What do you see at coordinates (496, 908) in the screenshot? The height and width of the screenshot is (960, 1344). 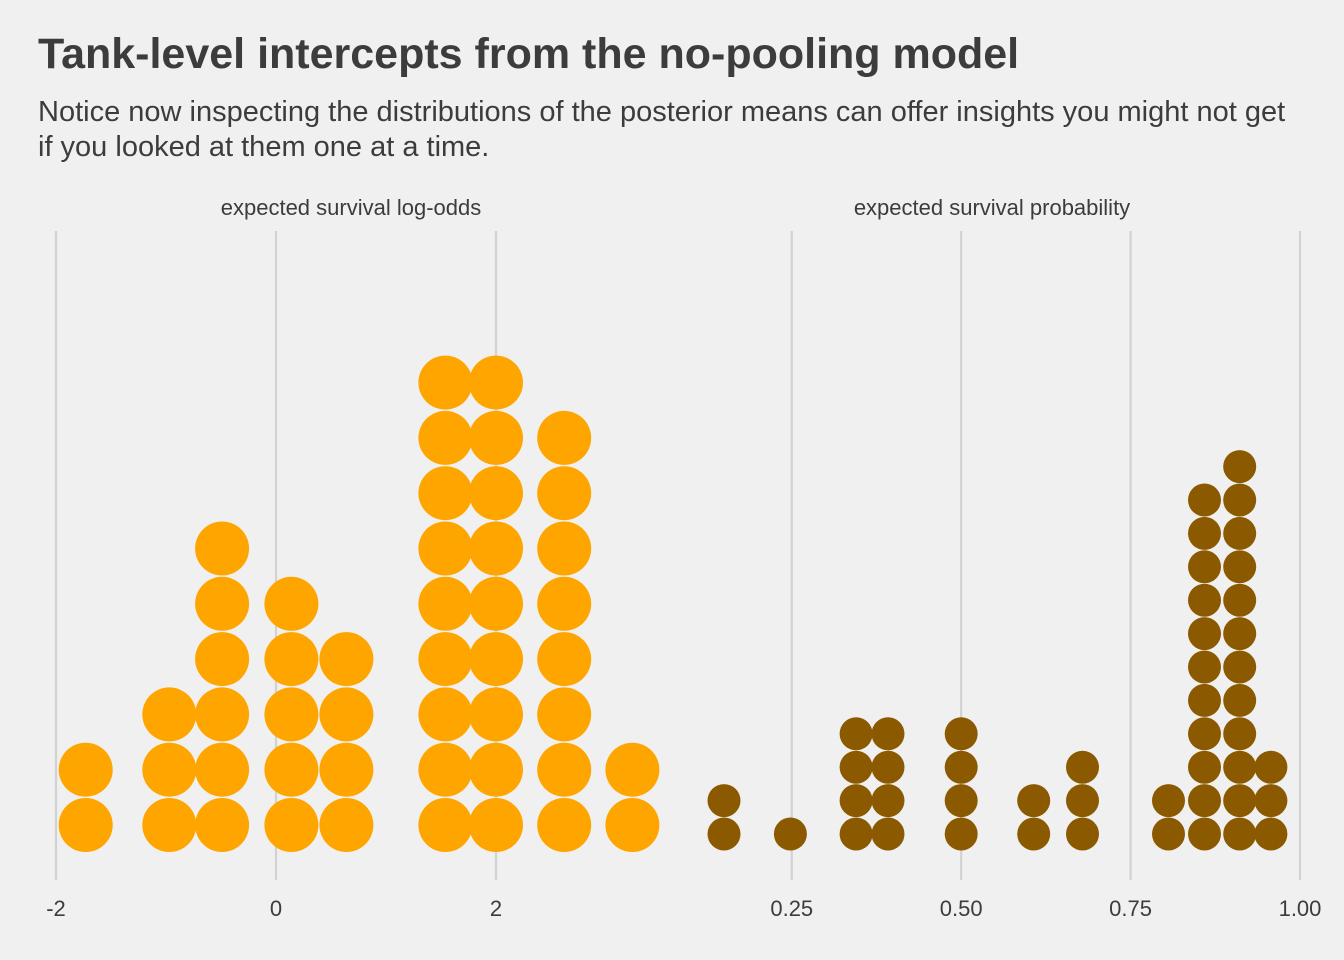 I see `x-tick-label: 2` at bounding box center [496, 908].